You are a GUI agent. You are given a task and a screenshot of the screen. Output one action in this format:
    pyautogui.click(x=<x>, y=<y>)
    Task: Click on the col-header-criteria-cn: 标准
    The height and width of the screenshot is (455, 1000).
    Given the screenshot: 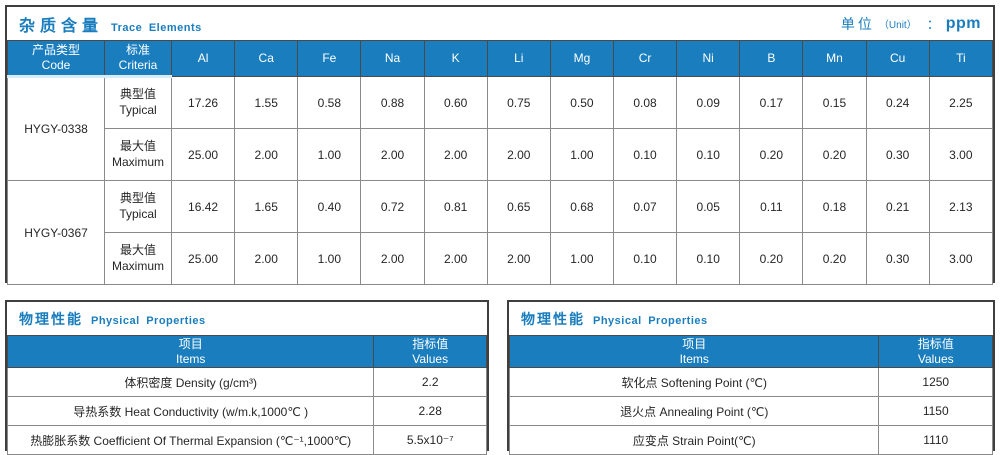 What is the action you would take?
    pyautogui.click(x=137, y=50)
    